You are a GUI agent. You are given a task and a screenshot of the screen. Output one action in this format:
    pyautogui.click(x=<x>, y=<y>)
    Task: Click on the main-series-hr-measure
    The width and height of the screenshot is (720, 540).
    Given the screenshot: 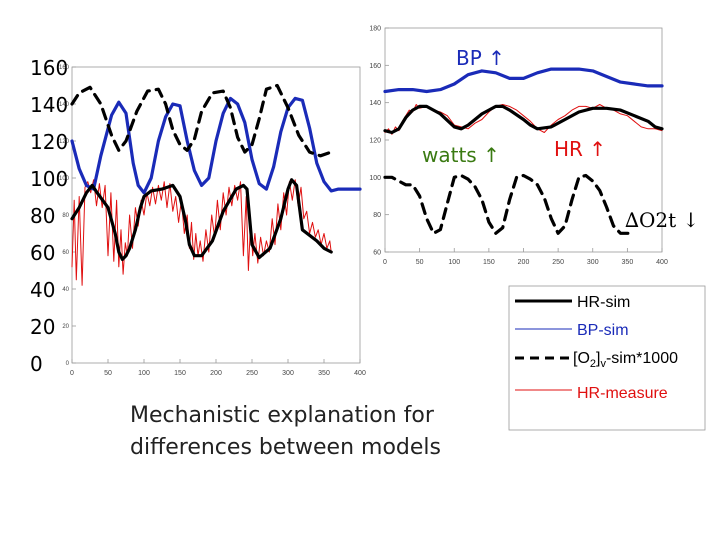 What is the action you would take?
    pyautogui.click(x=201, y=232)
    